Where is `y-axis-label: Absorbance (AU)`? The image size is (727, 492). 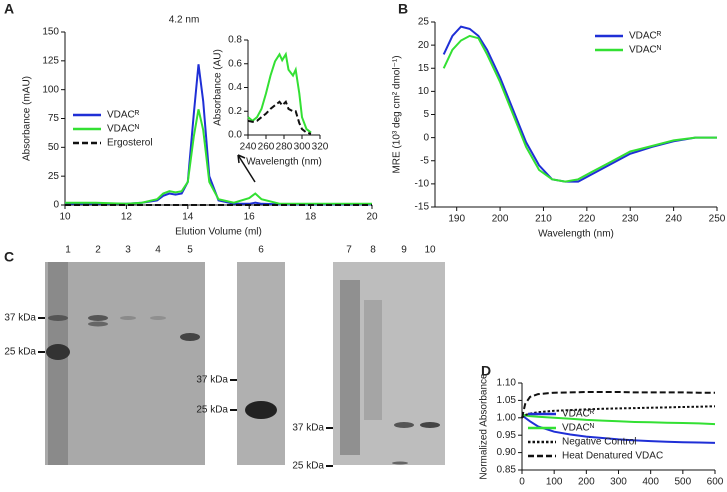 y-axis-label: Absorbance (AU) is located at coordinates (218, 87).